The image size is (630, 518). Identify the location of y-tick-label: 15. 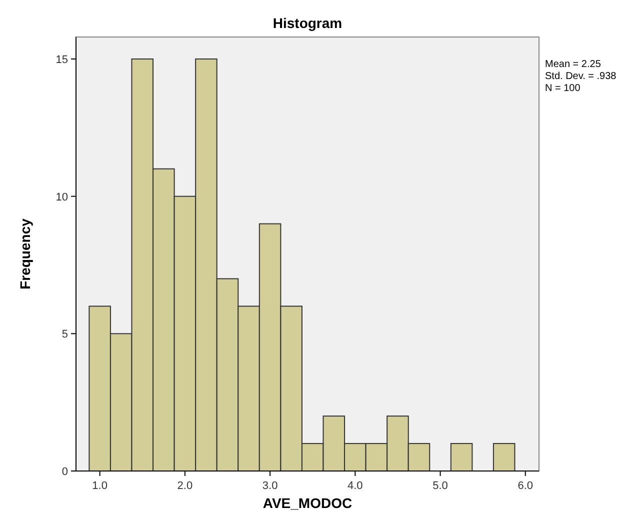
(62, 60).